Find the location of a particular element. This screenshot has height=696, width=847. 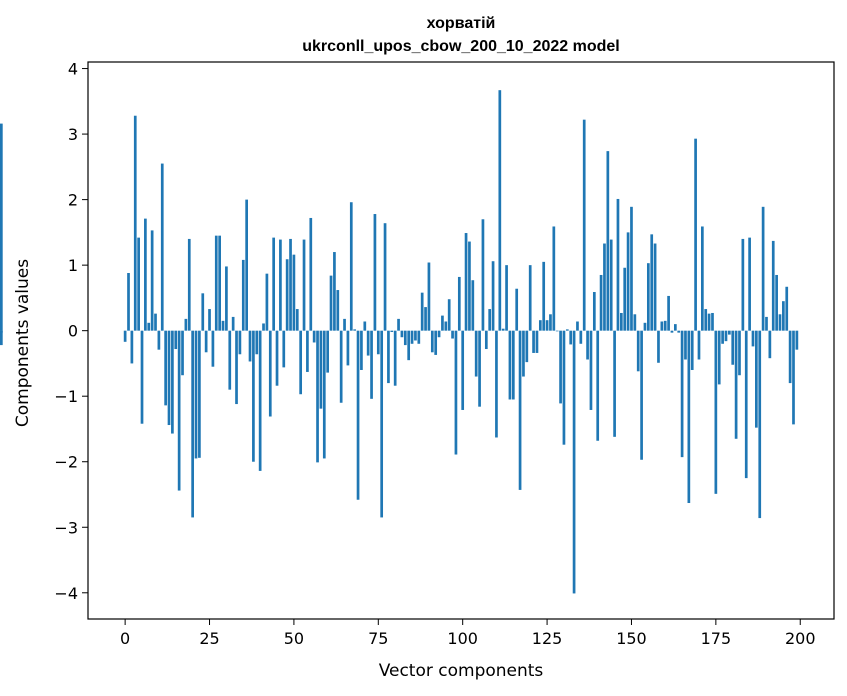

y-tick-label: 2 is located at coordinates (73, 200).